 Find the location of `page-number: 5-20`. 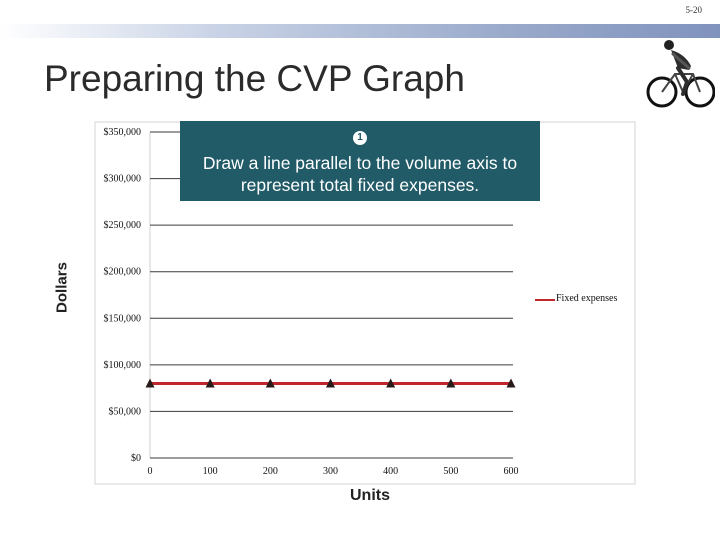

page-number: 5-20 is located at coordinates (694, 10).